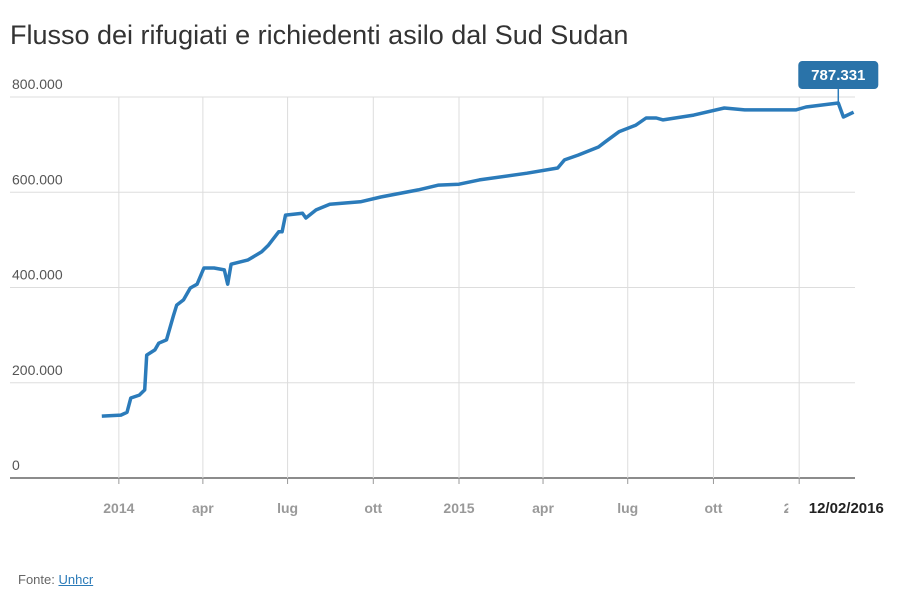 Image resolution: width=900 pixels, height=604 pixels. I want to click on y-tick-label: 200.000, so click(37, 370).